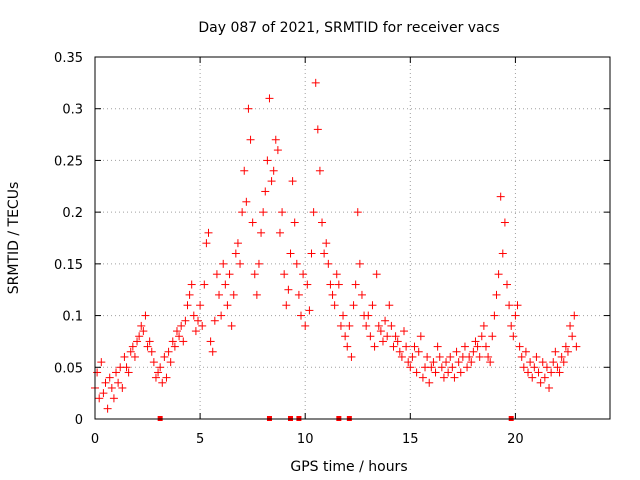 The width and height of the screenshot is (640, 480). What do you see at coordinates (79, 420) in the screenshot?
I see `y-tick-label: 0` at bounding box center [79, 420].